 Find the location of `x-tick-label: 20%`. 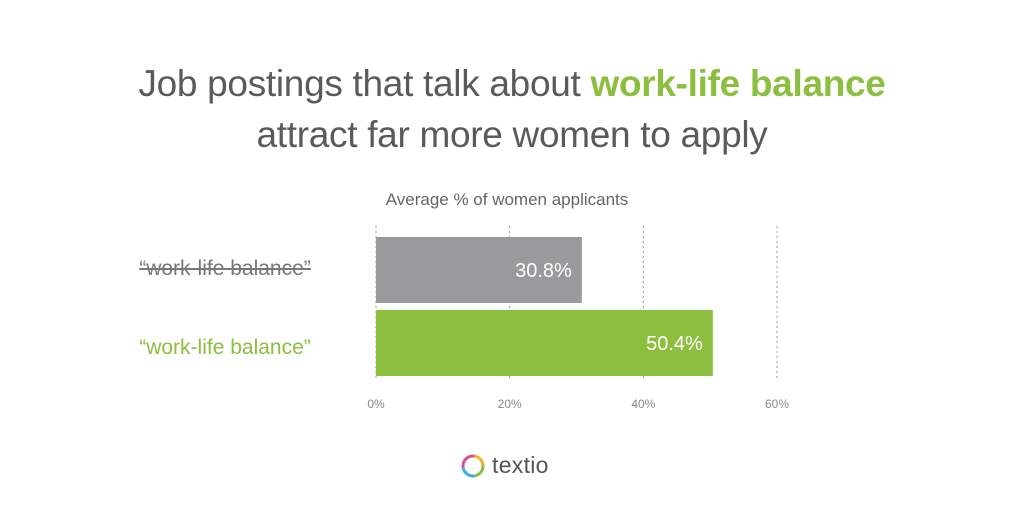

x-tick-label: 20% is located at coordinates (510, 404).